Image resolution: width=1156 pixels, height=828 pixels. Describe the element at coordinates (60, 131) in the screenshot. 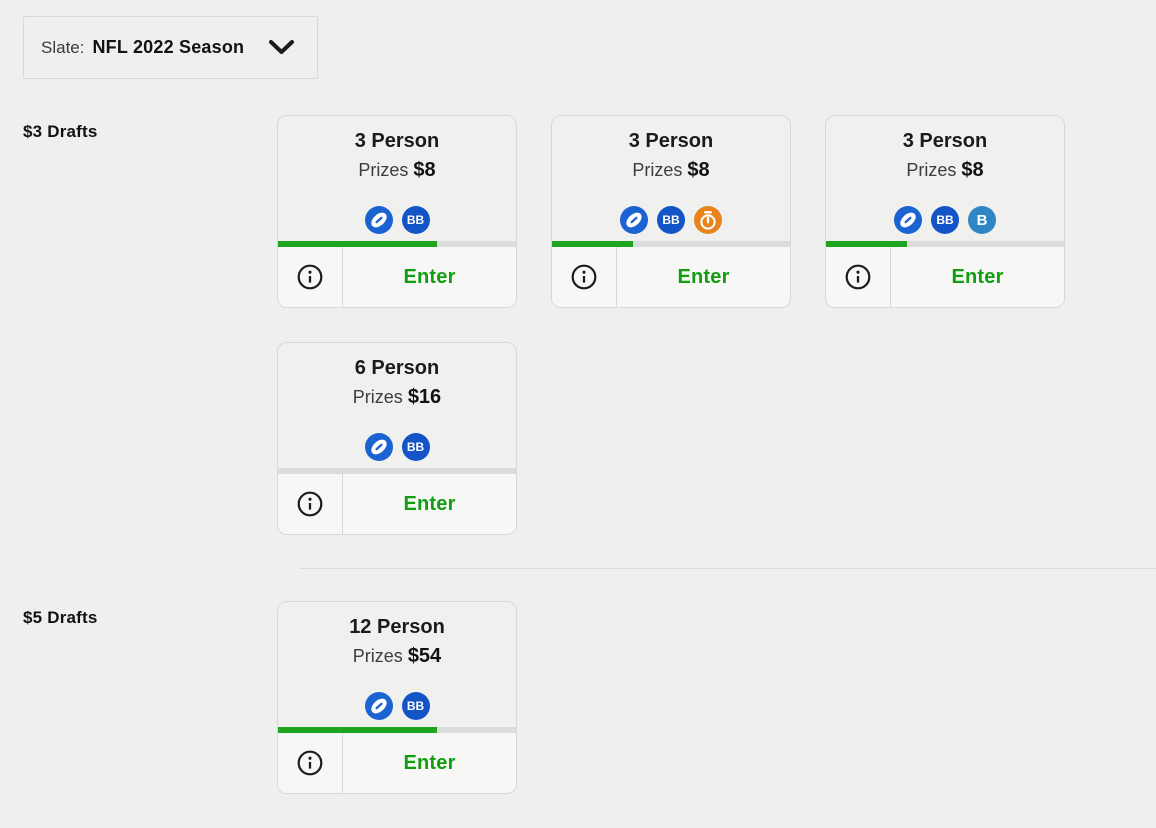

I see `section-label: $3 Drafts` at that location.